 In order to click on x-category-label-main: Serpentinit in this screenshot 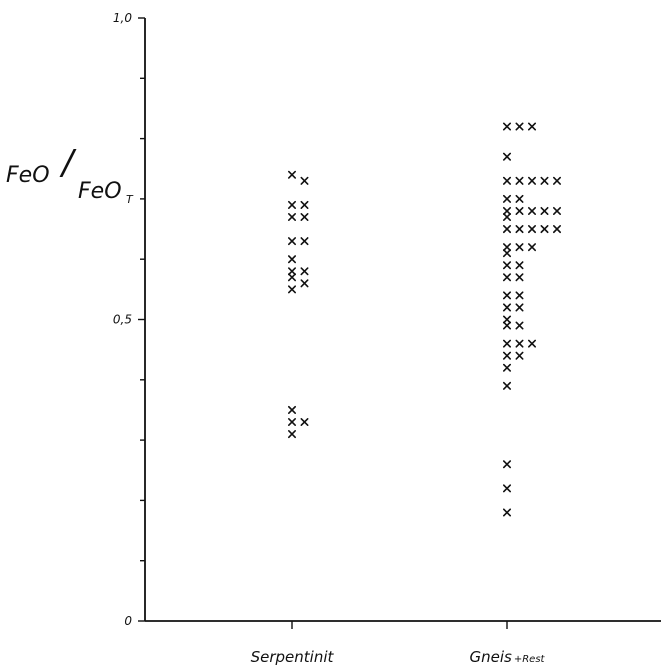, I will do `click(293, 657)`.